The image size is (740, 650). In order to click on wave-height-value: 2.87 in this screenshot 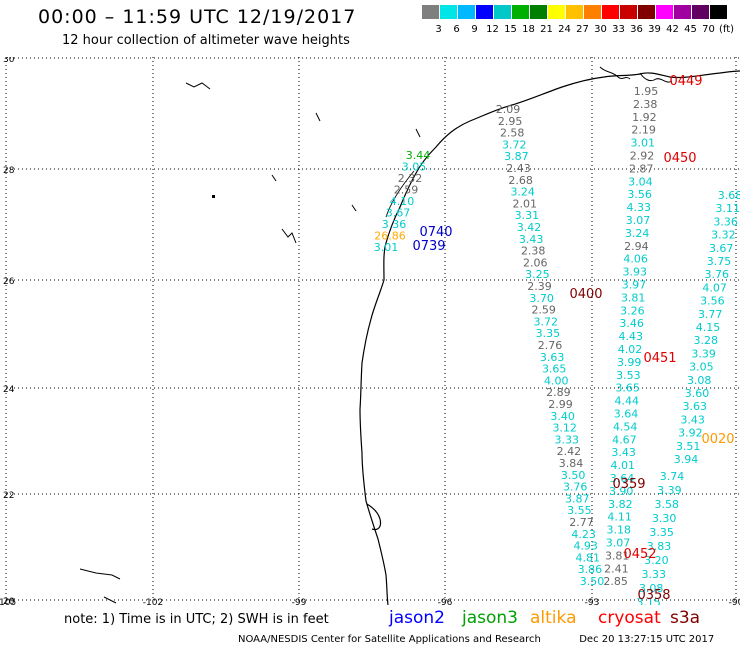, I will do `click(641, 168)`.